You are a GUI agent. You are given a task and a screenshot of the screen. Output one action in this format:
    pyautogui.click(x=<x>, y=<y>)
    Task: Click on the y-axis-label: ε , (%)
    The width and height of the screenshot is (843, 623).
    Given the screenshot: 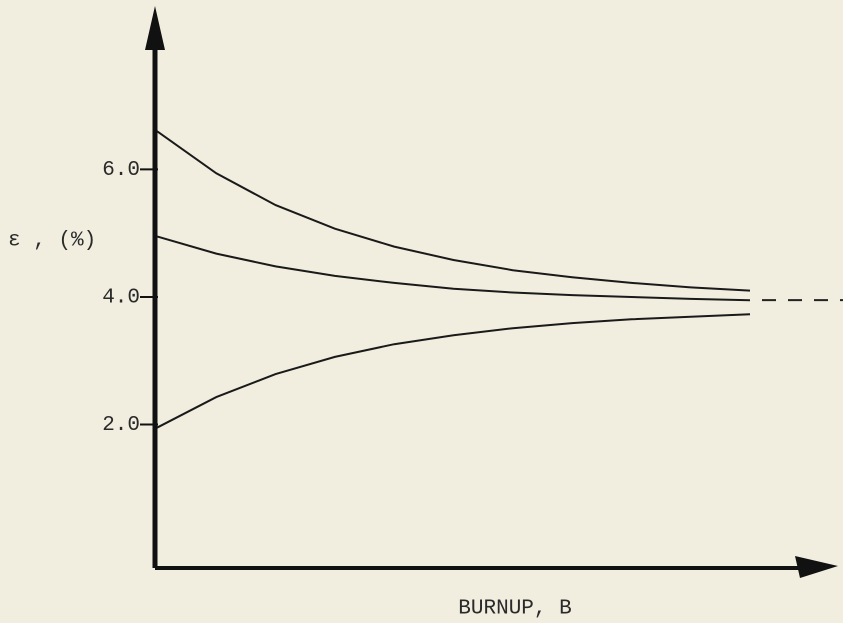 What is the action you would take?
    pyautogui.click(x=52, y=241)
    